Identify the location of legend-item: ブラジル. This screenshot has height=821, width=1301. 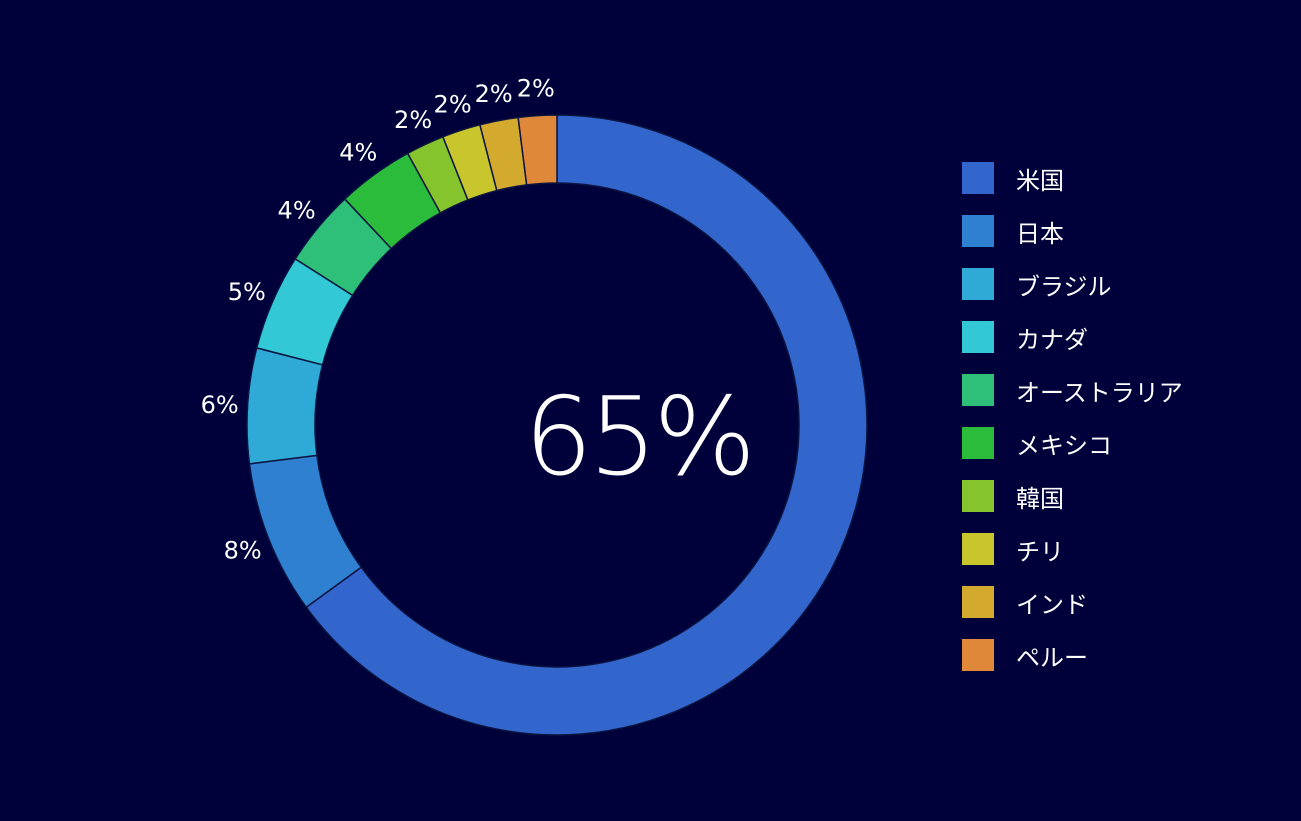
(1072, 284).